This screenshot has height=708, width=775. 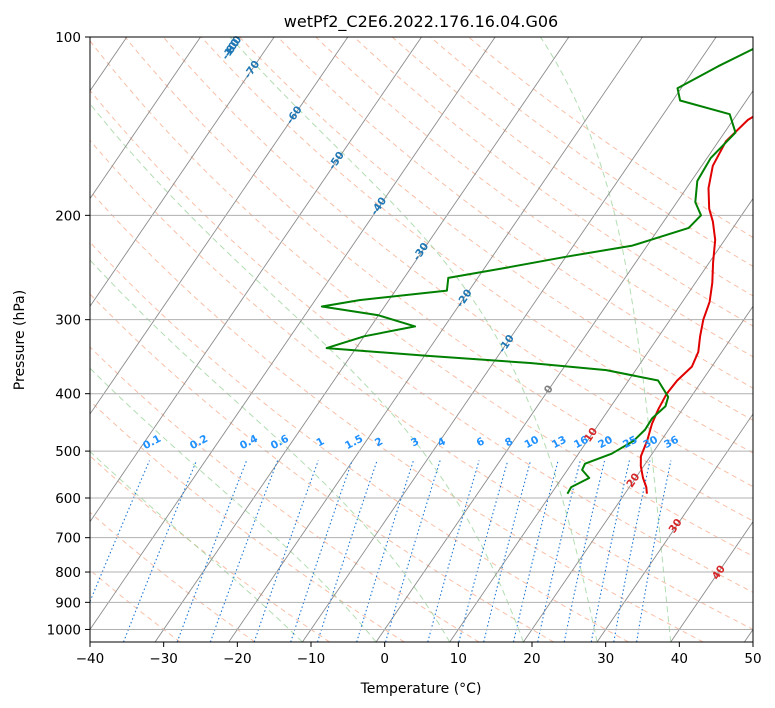 I want to click on x-tick-label: −40, so click(x=90, y=659).